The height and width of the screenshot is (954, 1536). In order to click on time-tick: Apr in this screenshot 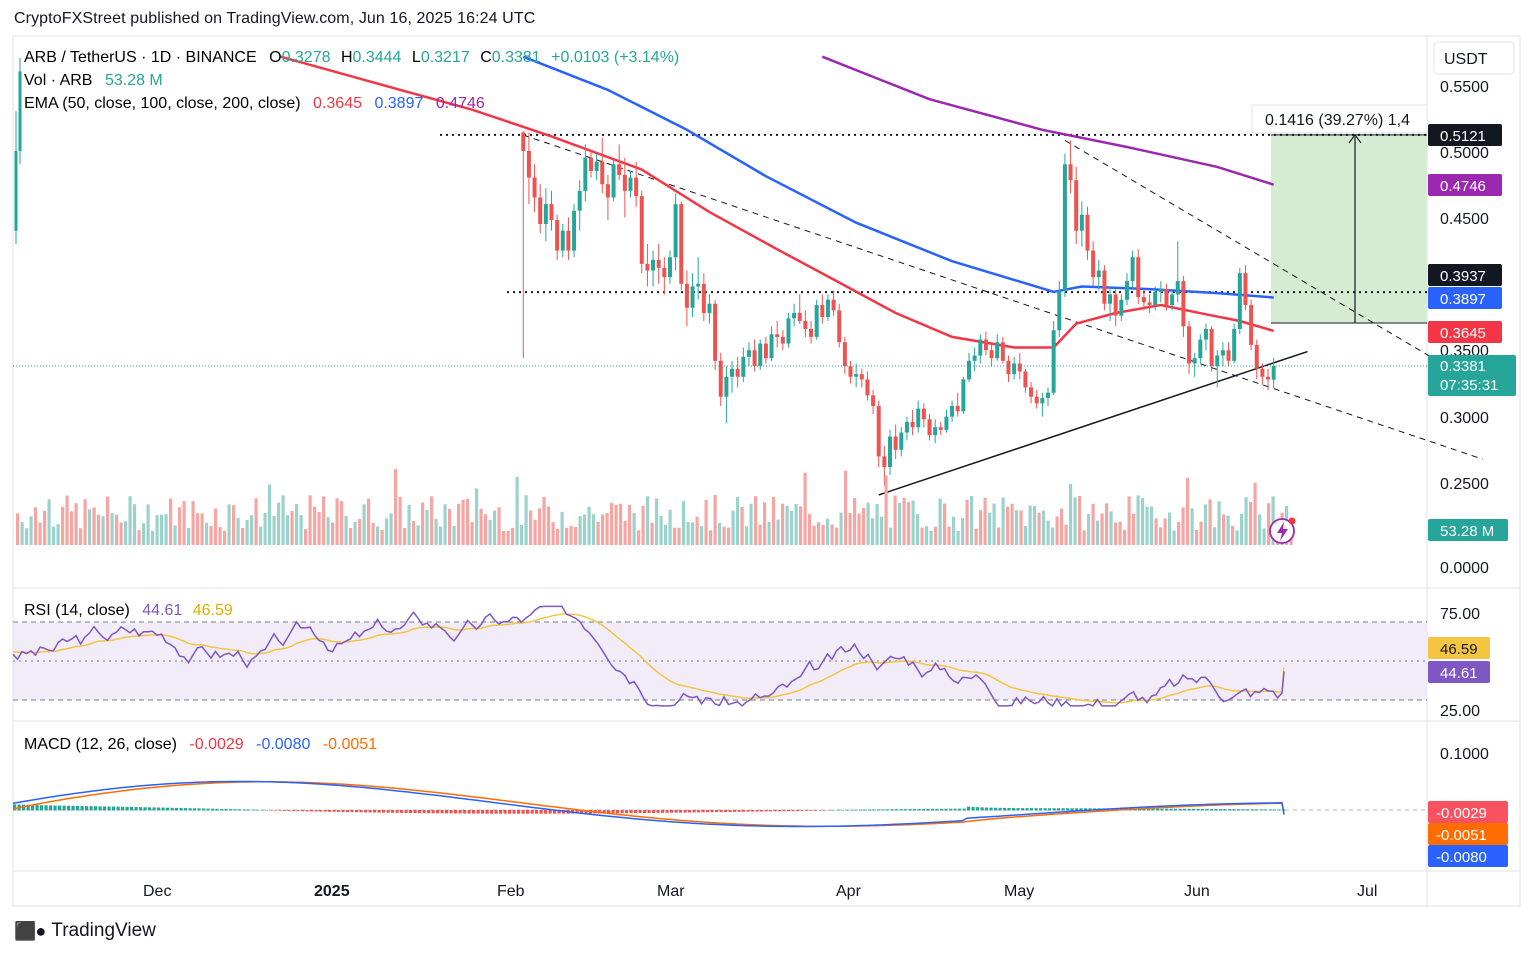, I will do `click(849, 891)`.